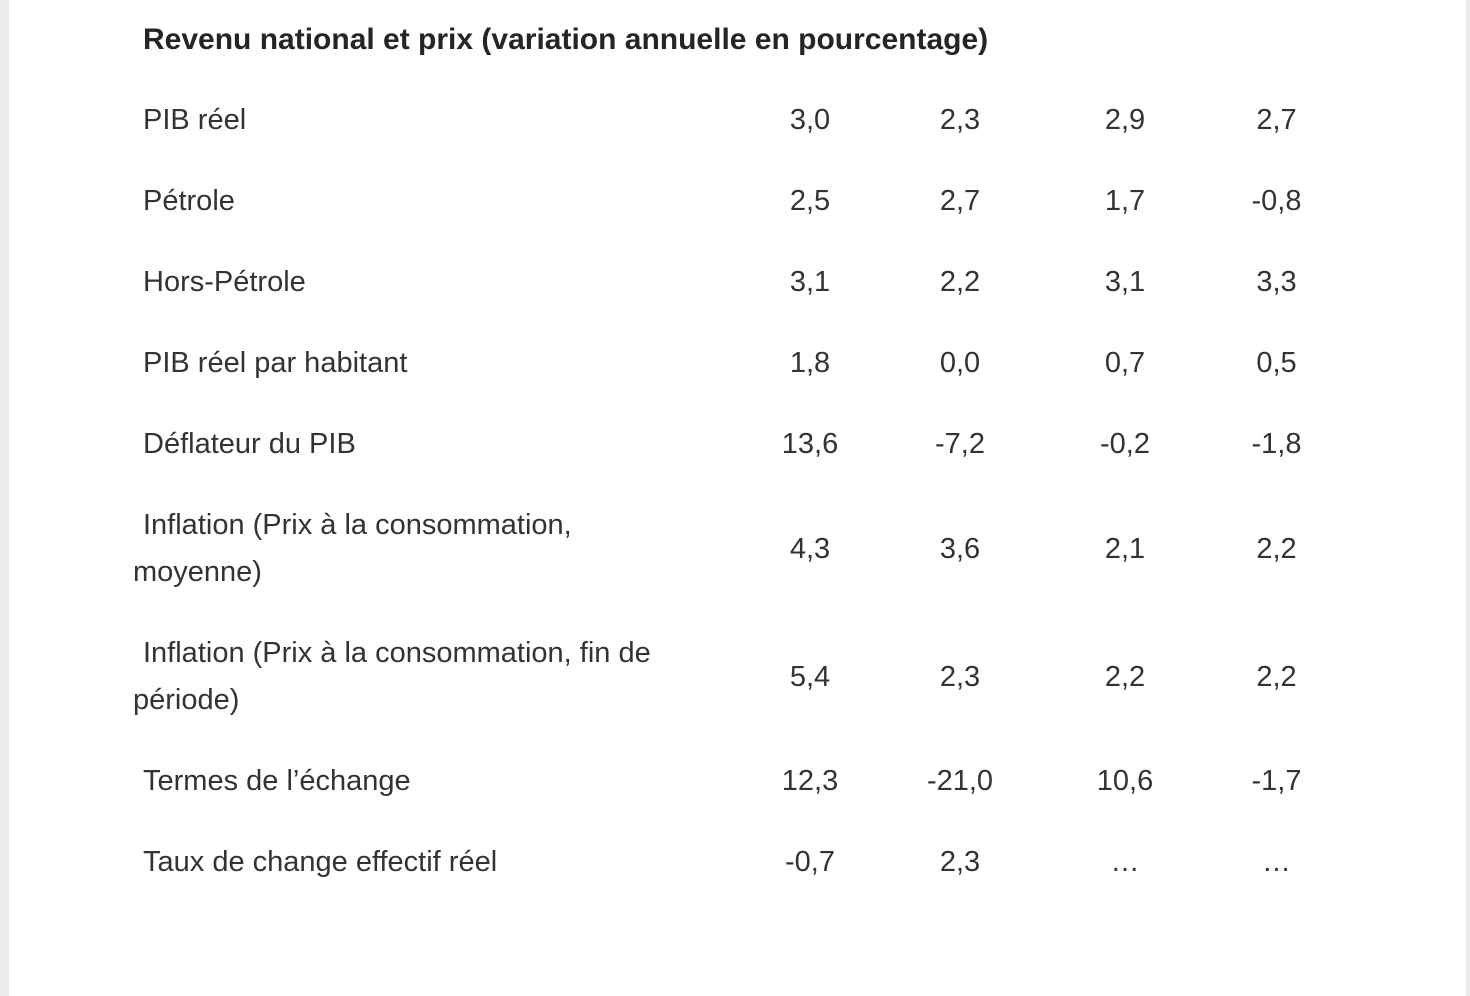  I want to click on row-value: 3,3, so click(1276, 282).